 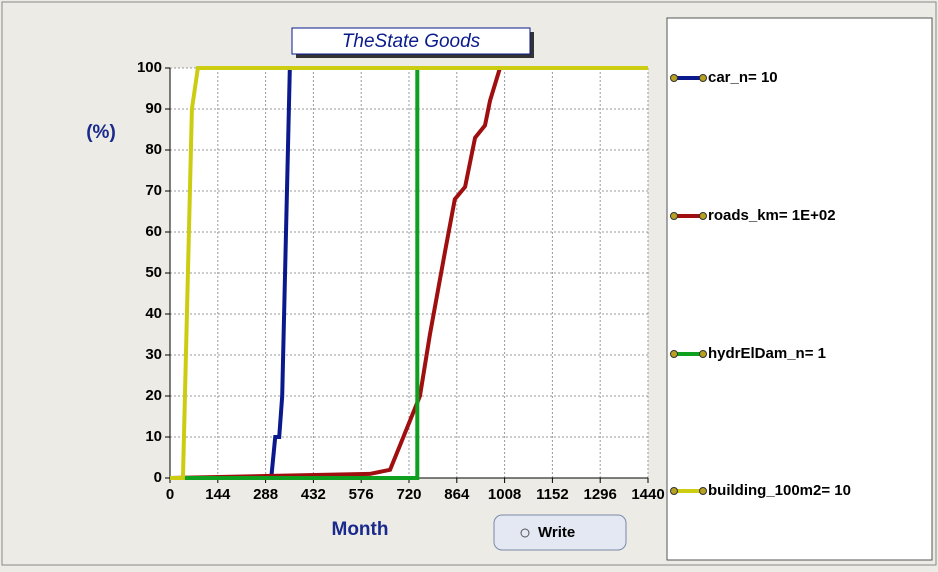 What do you see at coordinates (600, 494) in the screenshot?
I see `x-tick-label: 1296` at bounding box center [600, 494].